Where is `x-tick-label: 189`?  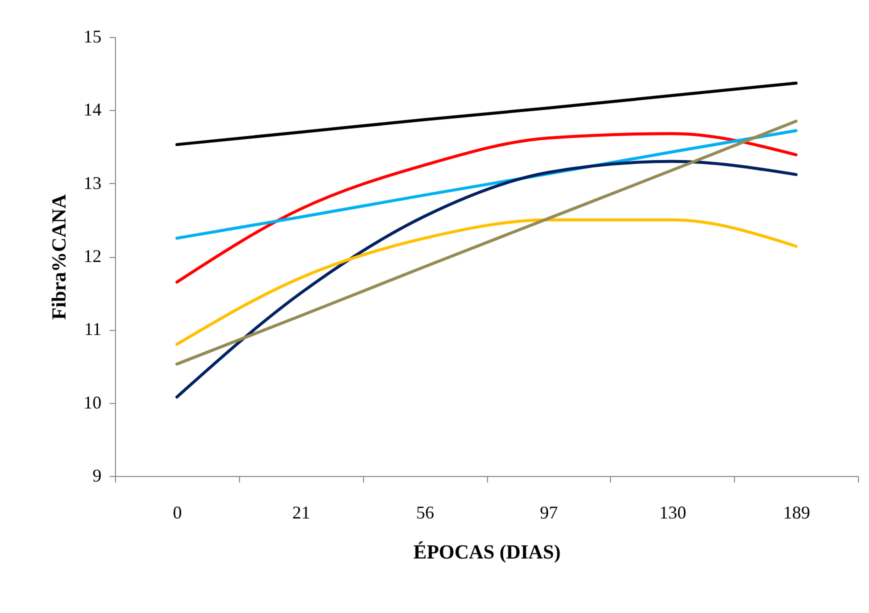
x-tick-label: 189 is located at coordinates (796, 512).